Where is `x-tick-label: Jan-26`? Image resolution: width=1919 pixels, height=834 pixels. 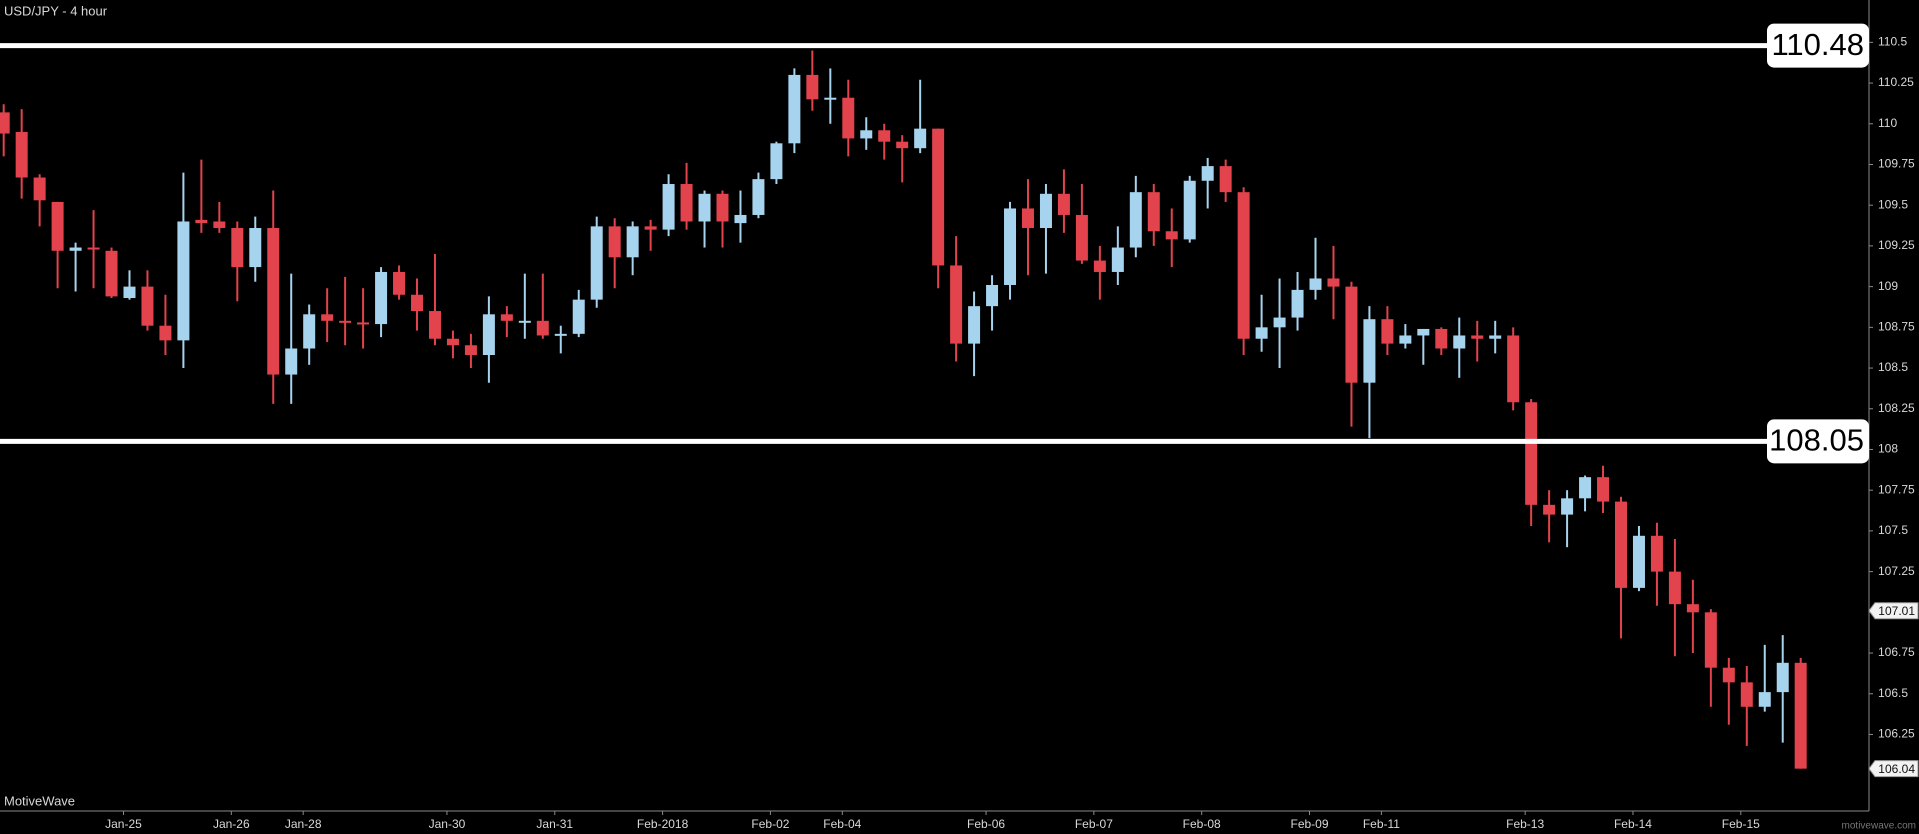 x-tick-label: Jan-26 is located at coordinates (231, 824).